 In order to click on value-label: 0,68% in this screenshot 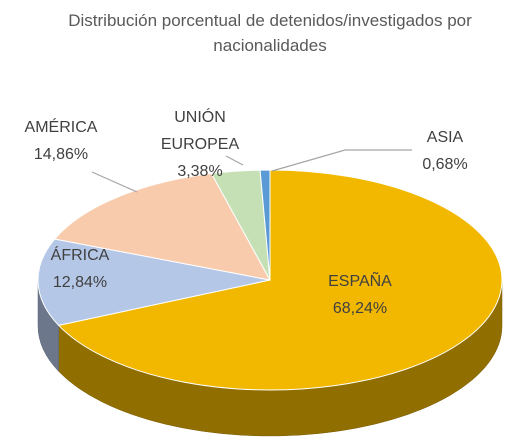, I will do `click(445, 164)`.